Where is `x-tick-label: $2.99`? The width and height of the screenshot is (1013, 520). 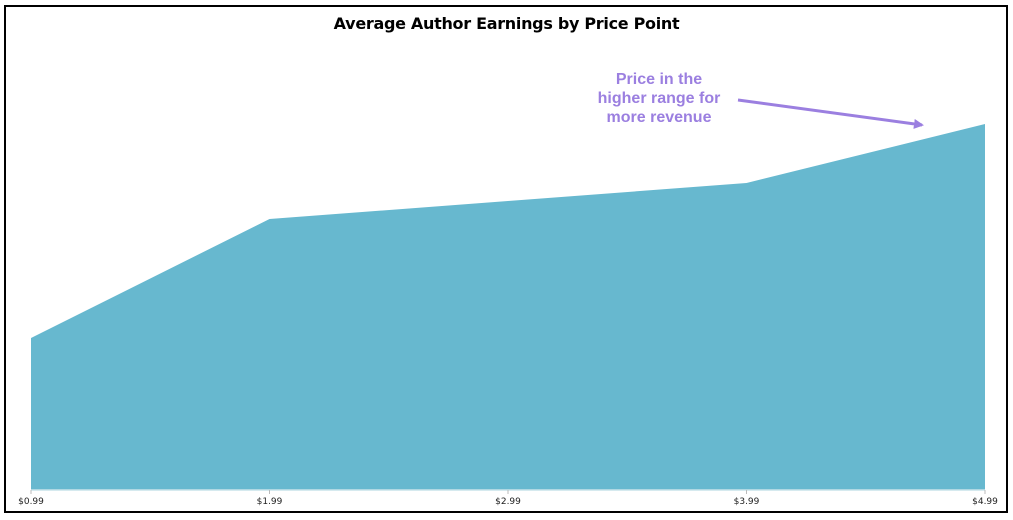
x-tick-label: $2.99 is located at coordinates (508, 502).